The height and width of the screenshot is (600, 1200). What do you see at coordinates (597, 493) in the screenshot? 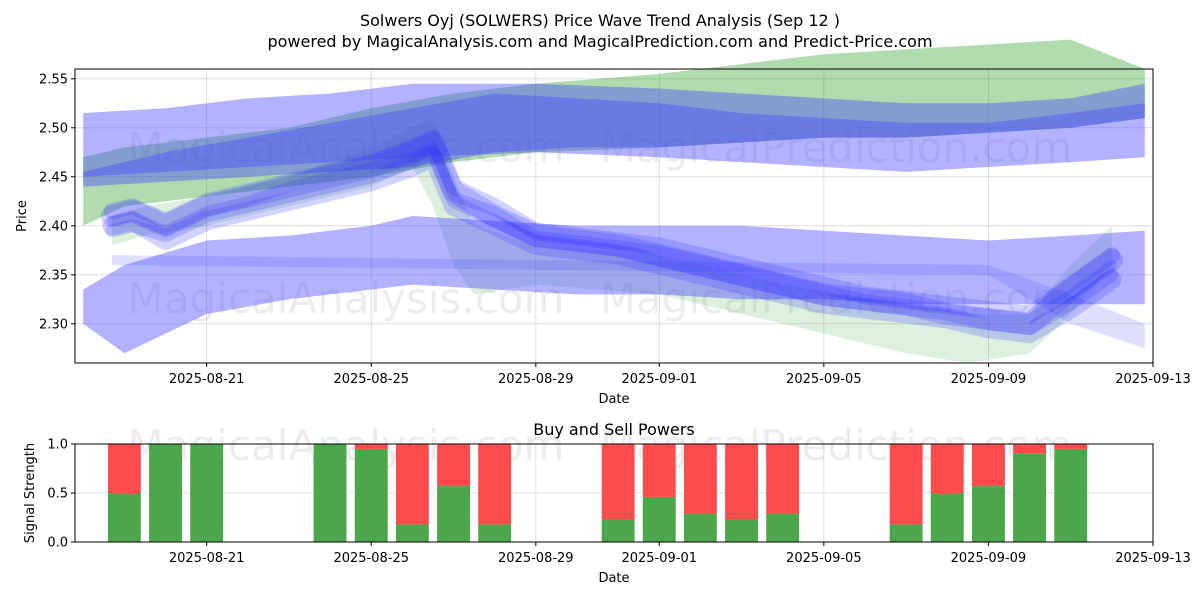
I see `powers-bars` at bounding box center [597, 493].